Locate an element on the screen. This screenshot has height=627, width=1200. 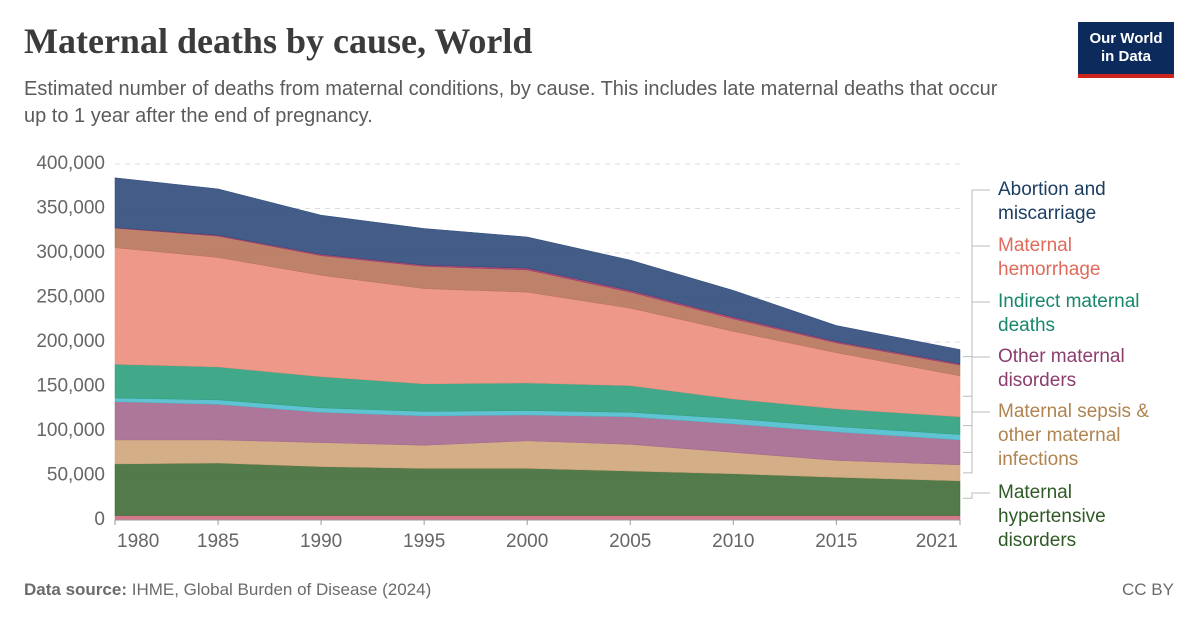
y-tick-label: 200,000 is located at coordinates (70, 341).